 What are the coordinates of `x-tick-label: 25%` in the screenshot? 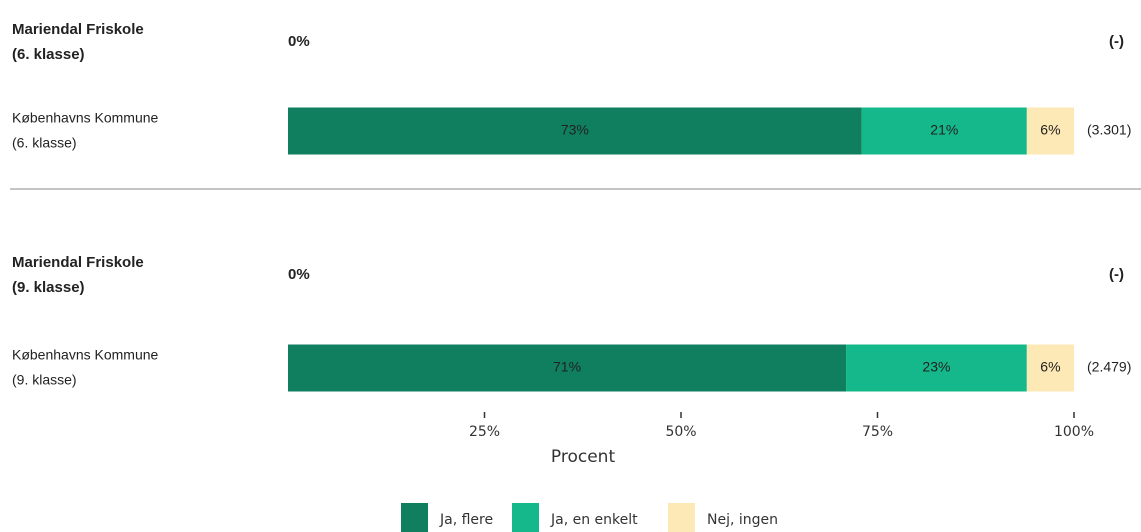 It's located at (484, 432).